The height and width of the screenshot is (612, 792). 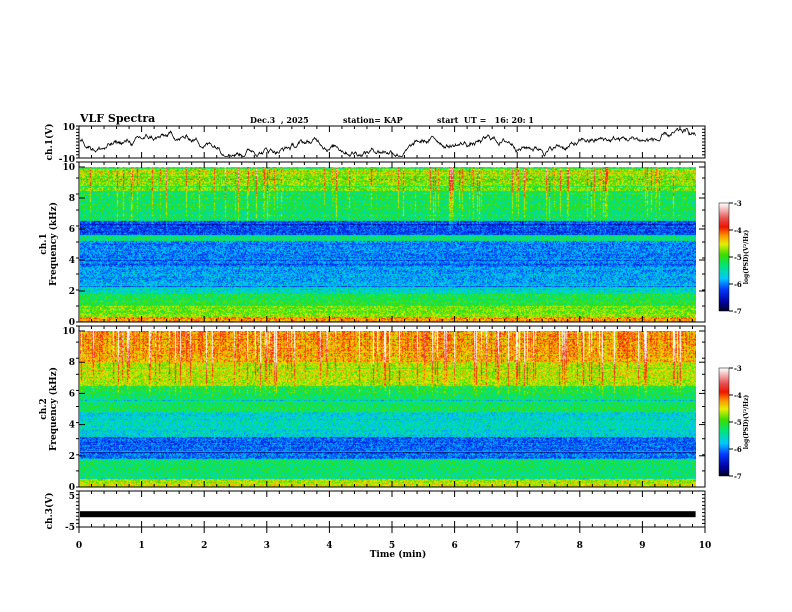 I want to click on ch2-colorbar-gradient, so click(x=724, y=422).